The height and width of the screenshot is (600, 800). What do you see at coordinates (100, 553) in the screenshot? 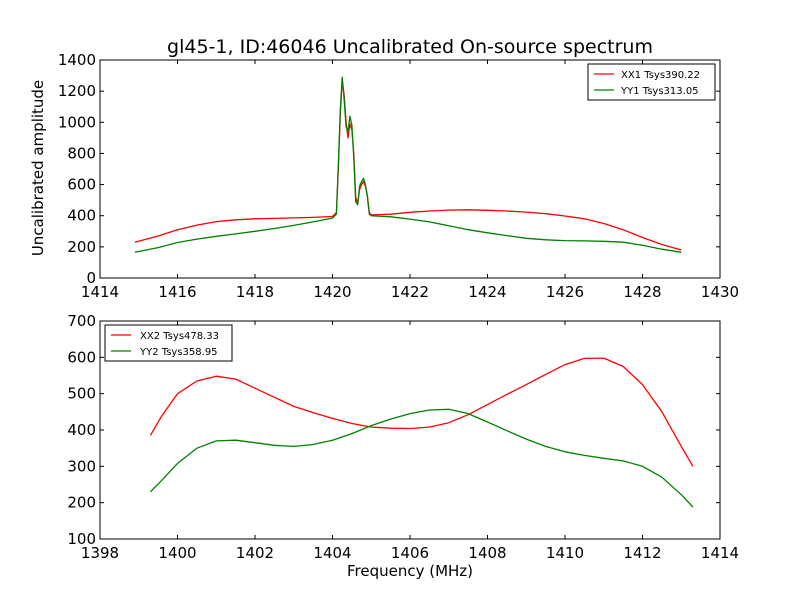
I see `bottom-x-tick-label: 1398` at bounding box center [100, 553].